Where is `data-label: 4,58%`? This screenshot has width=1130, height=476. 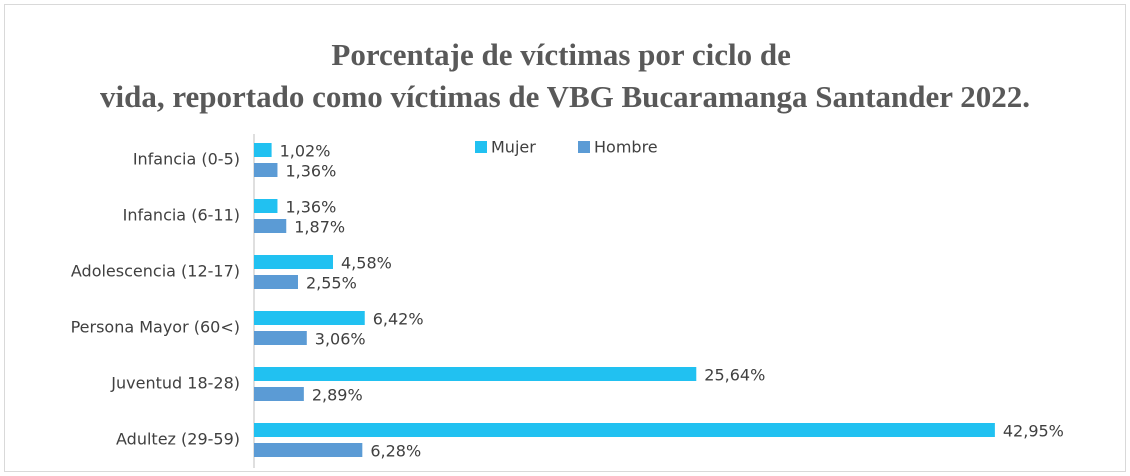
data-label: 4,58% is located at coordinates (366, 263).